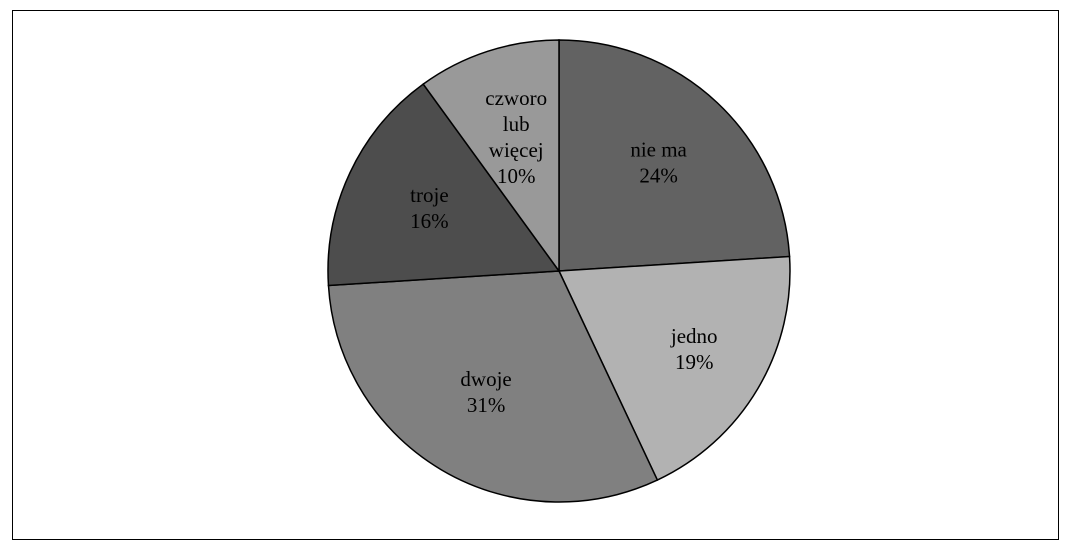 The image size is (1072, 544). I want to click on slice-category-label: dwoje, so click(485, 379).